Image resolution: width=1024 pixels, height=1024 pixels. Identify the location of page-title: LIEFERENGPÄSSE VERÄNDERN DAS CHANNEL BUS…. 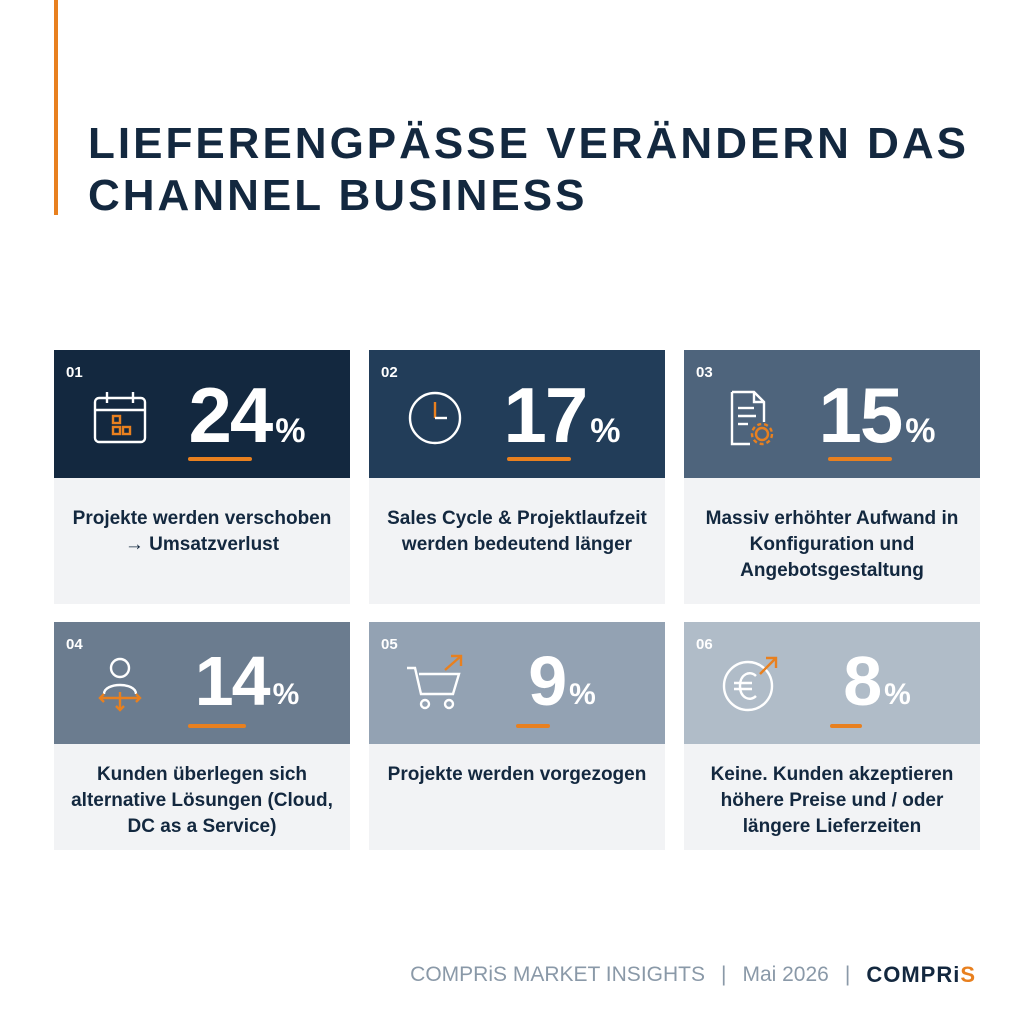
(529, 169).